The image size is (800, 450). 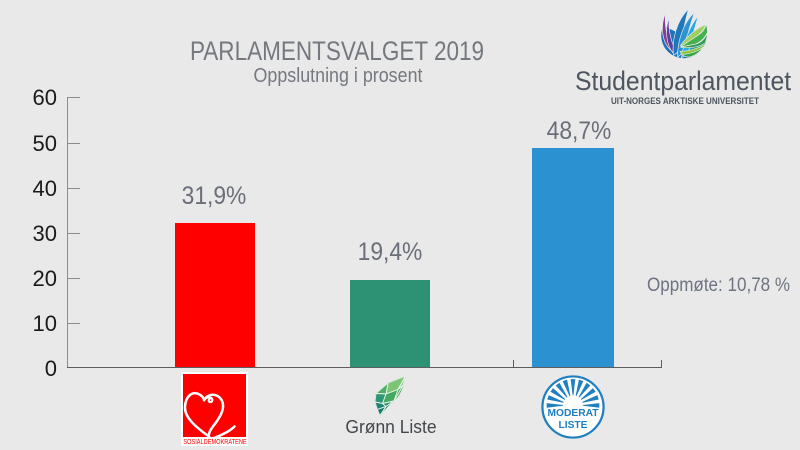 What do you see at coordinates (573, 425) in the screenshot?
I see `svg-text: LISTE` at bounding box center [573, 425].